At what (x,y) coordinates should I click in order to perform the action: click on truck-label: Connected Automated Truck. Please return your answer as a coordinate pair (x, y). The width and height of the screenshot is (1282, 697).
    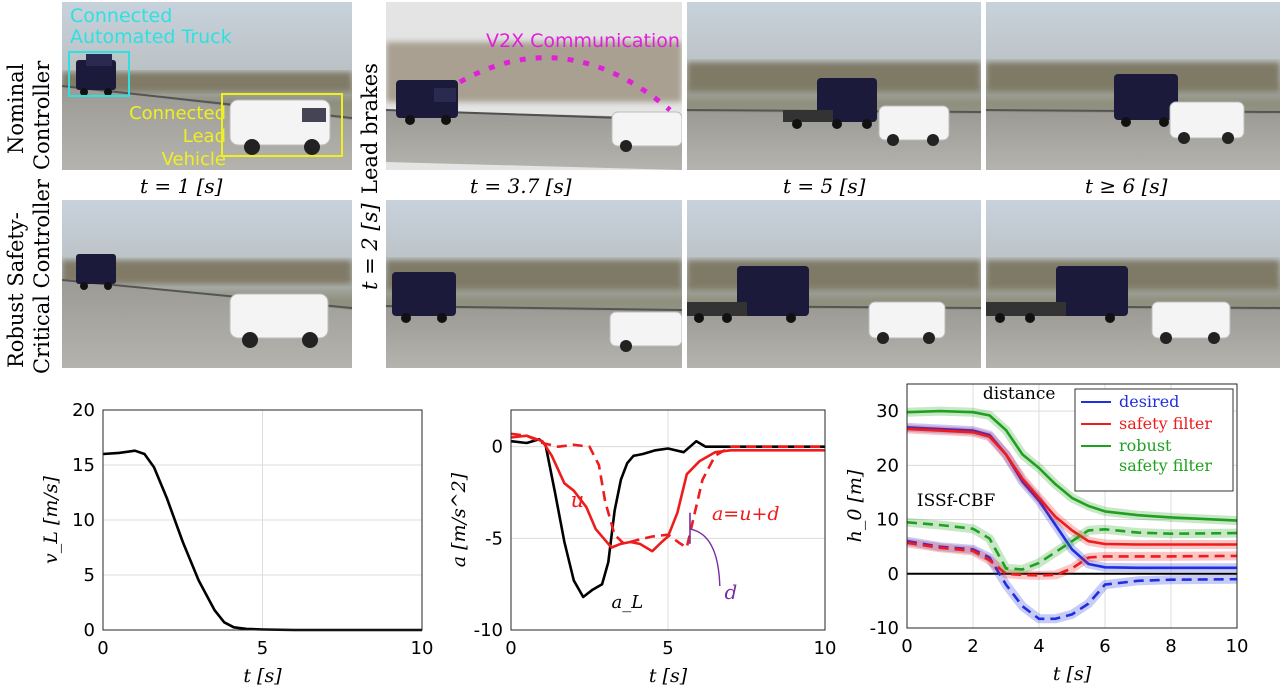
    Looking at the image, I should click on (170, 27).